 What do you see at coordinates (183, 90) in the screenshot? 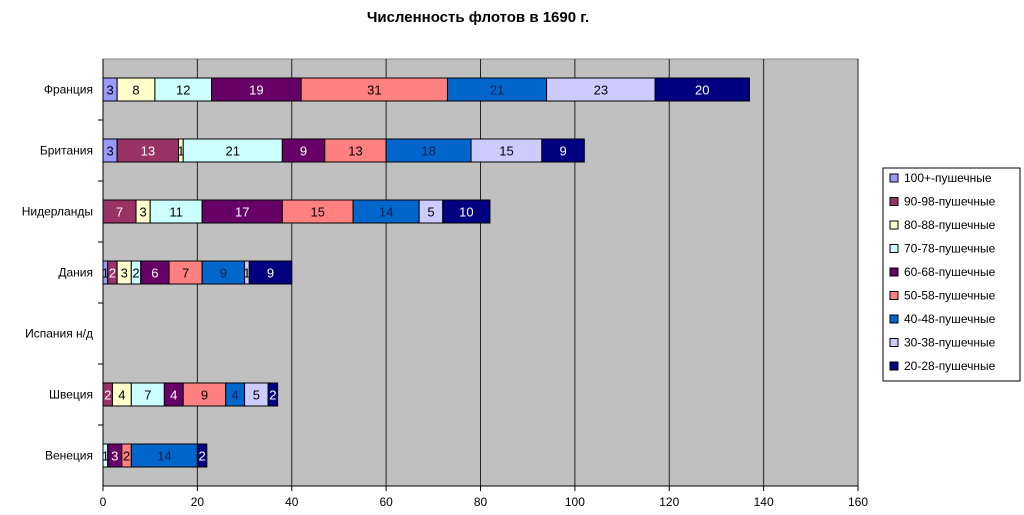
I see `data-label: 12` at bounding box center [183, 90].